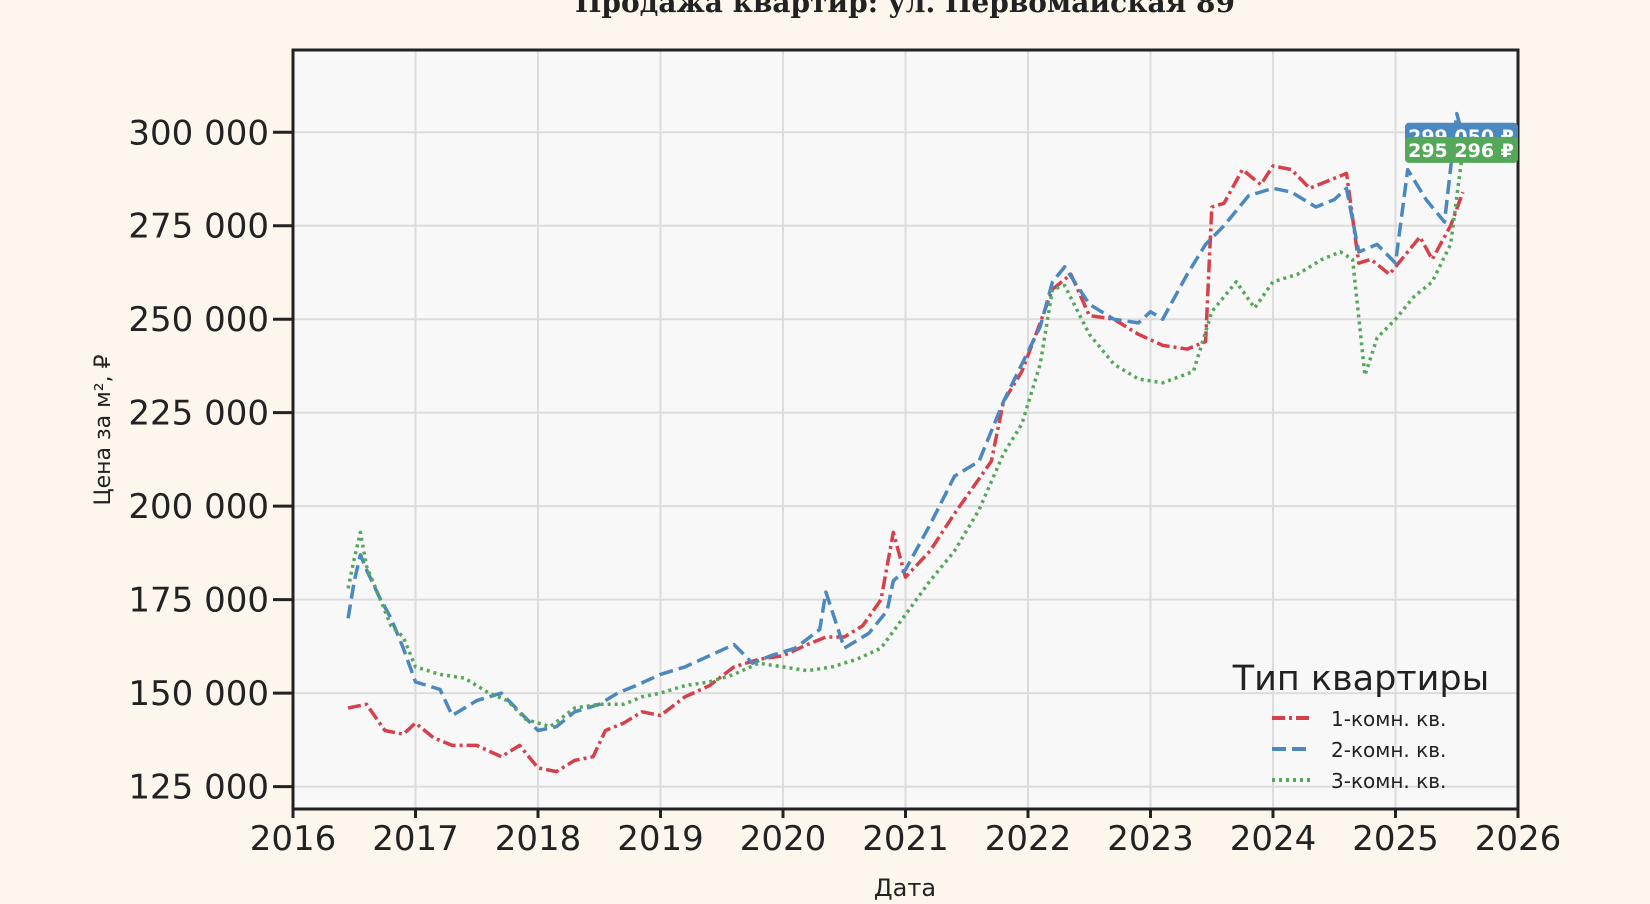 The width and height of the screenshot is (1650, 904). Describe the element at coordinates (1028, 839) in the screenshot. I see `x-tick-label: 2022` at that location.